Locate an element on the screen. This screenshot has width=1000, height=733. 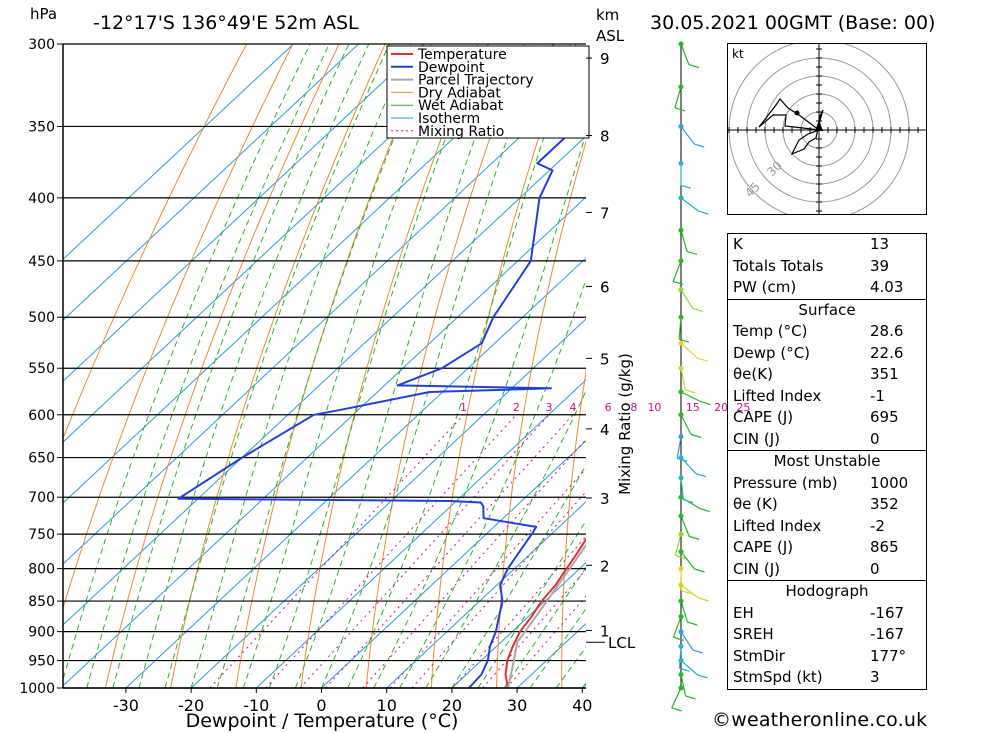
surface-value: 695 is located at coordinates (884, 417).